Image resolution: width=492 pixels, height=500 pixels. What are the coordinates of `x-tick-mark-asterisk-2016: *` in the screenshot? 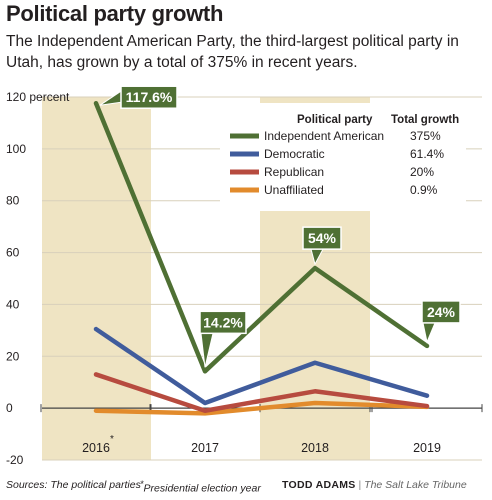 It's located at (112, 439).